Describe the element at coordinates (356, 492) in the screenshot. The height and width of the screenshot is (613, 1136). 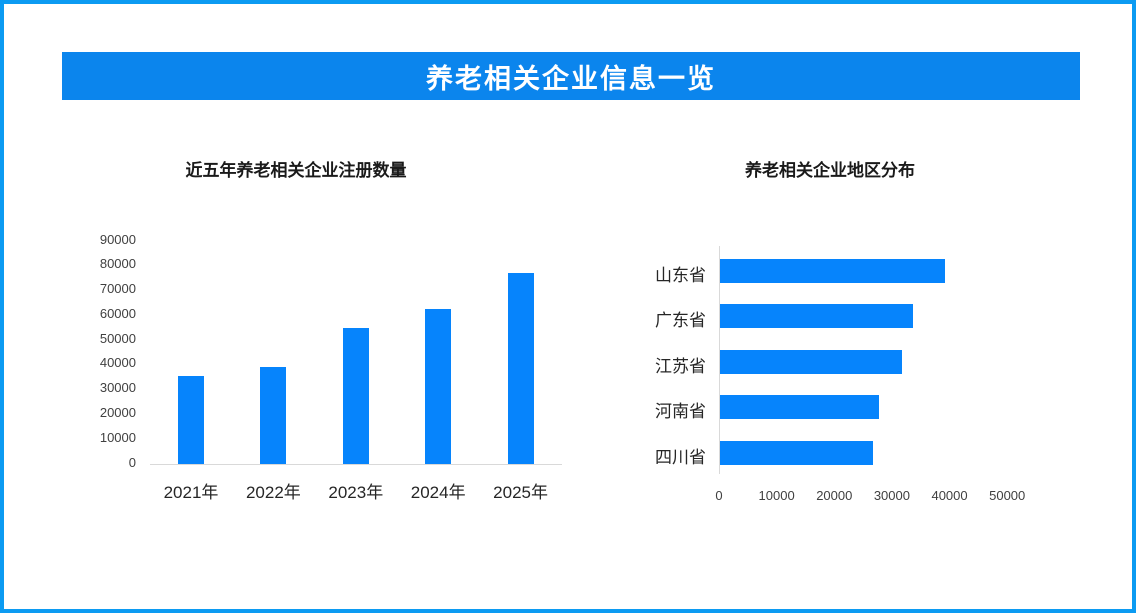
I see `x-category-label: 2023年` at that location.